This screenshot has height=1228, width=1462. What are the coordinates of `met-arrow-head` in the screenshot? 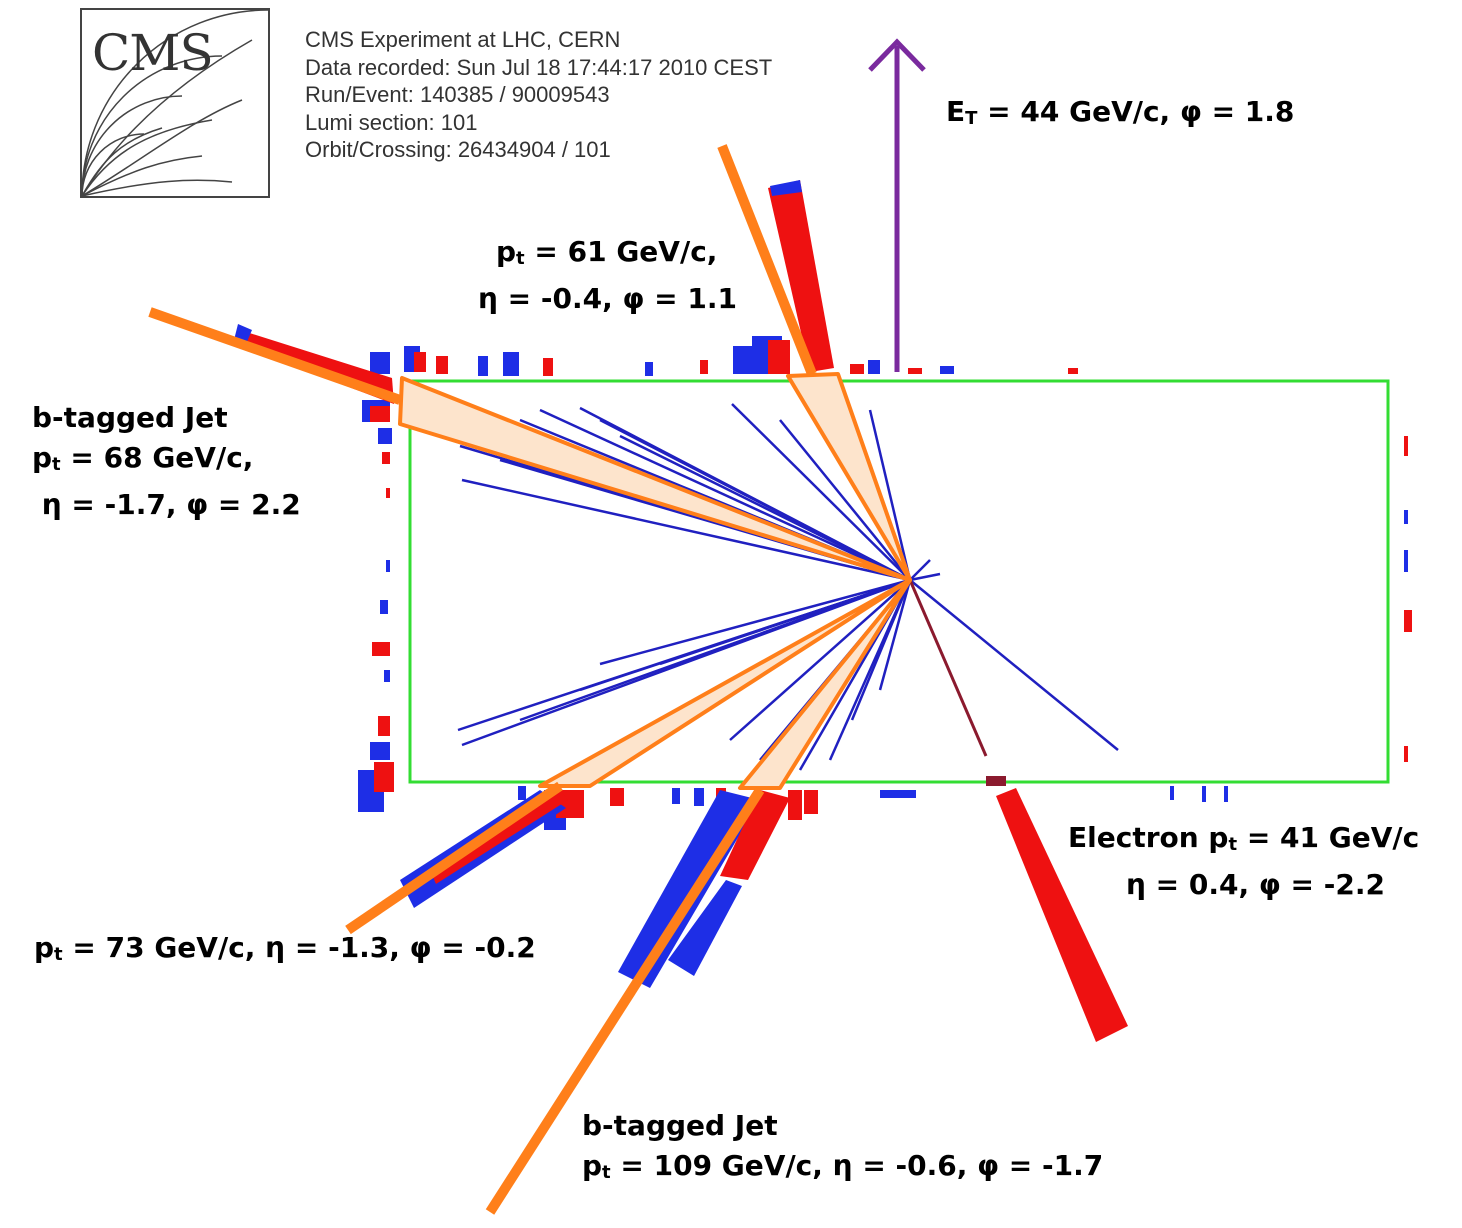 It's located at (897, 55).